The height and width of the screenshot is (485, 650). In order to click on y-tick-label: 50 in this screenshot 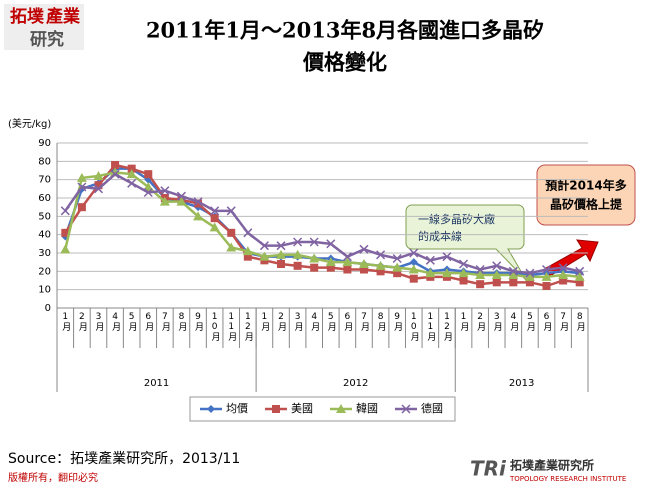, I will do `click(44, 216)`.